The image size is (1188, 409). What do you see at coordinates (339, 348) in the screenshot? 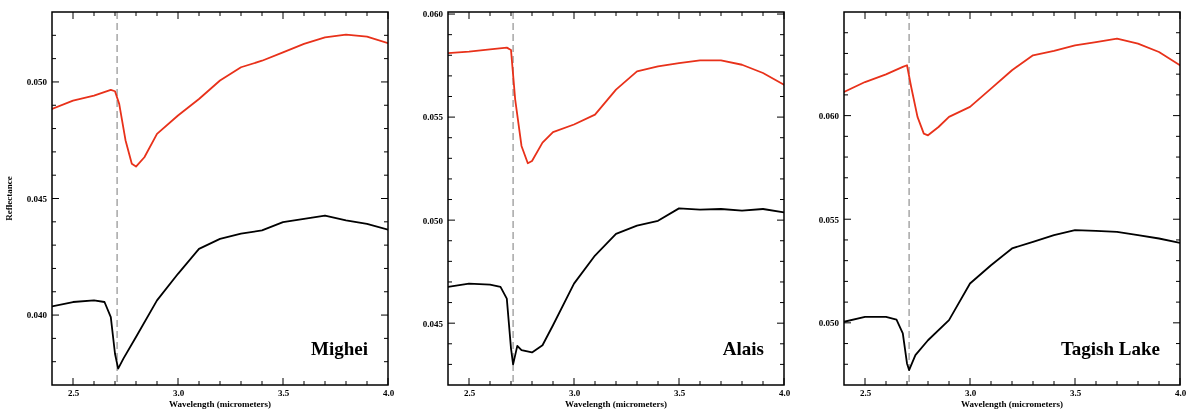
I see `annotation: Mighei` at bounding box center [339, 348].